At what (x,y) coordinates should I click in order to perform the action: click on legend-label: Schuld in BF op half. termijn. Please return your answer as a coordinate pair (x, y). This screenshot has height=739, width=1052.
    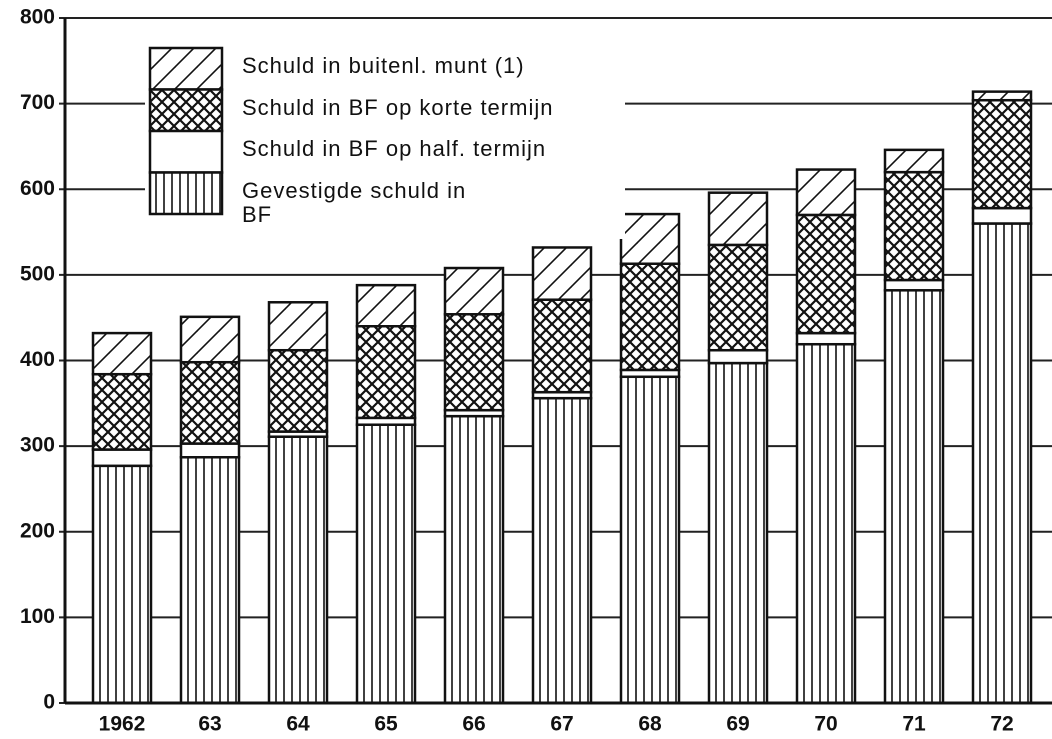
    Looking at the image, I should click on (394, 149).